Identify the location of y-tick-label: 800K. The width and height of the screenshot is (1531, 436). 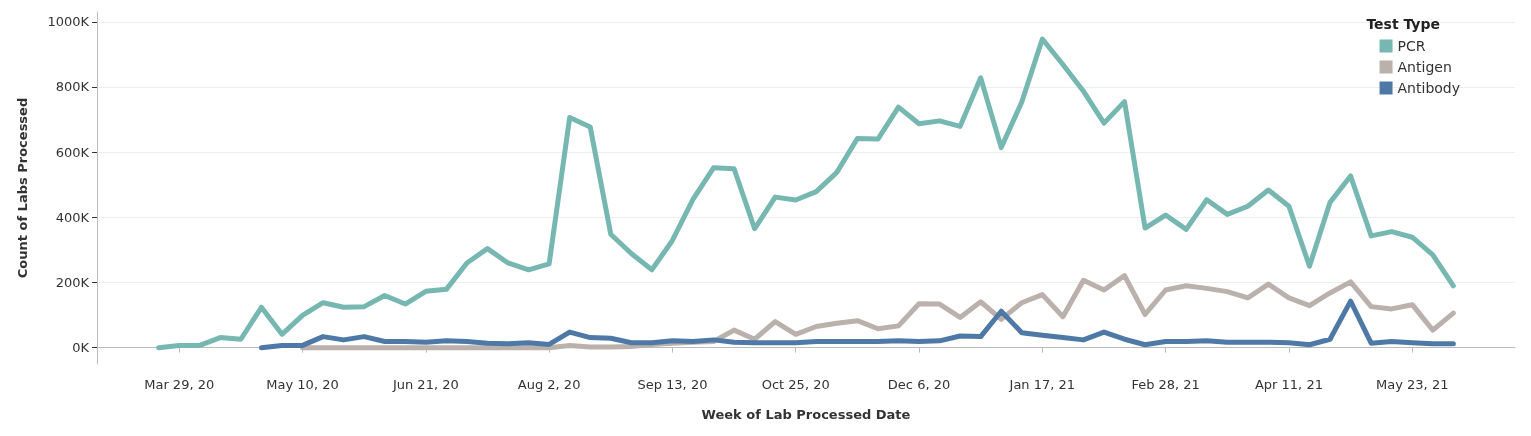
(72, 87).